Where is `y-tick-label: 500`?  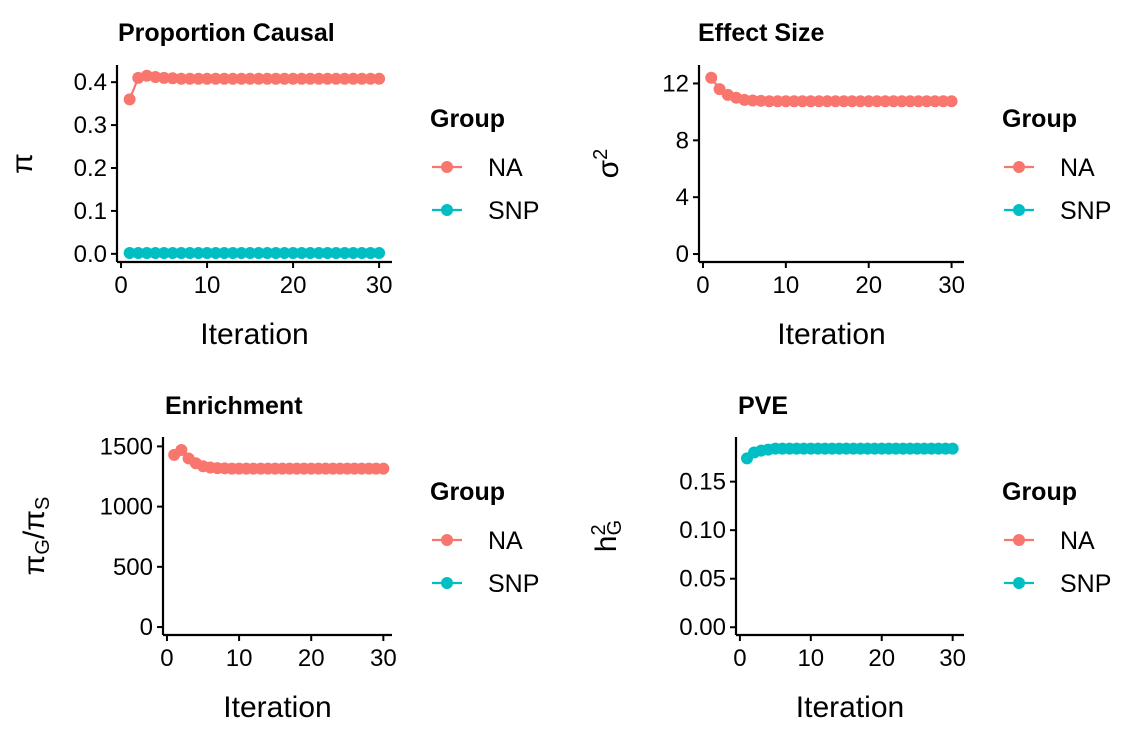
y-tick-label: 500 is located at coordinates (133, 567).